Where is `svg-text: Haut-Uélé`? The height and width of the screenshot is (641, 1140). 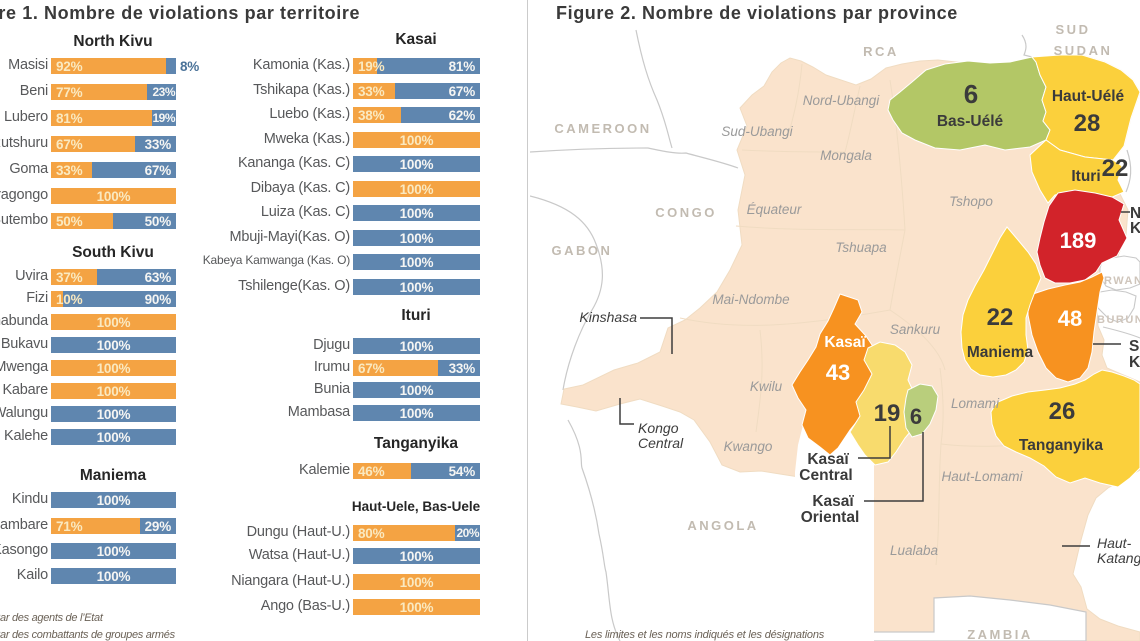
svg-text: Haut-Uélé is located at coordinates (1088, 96).